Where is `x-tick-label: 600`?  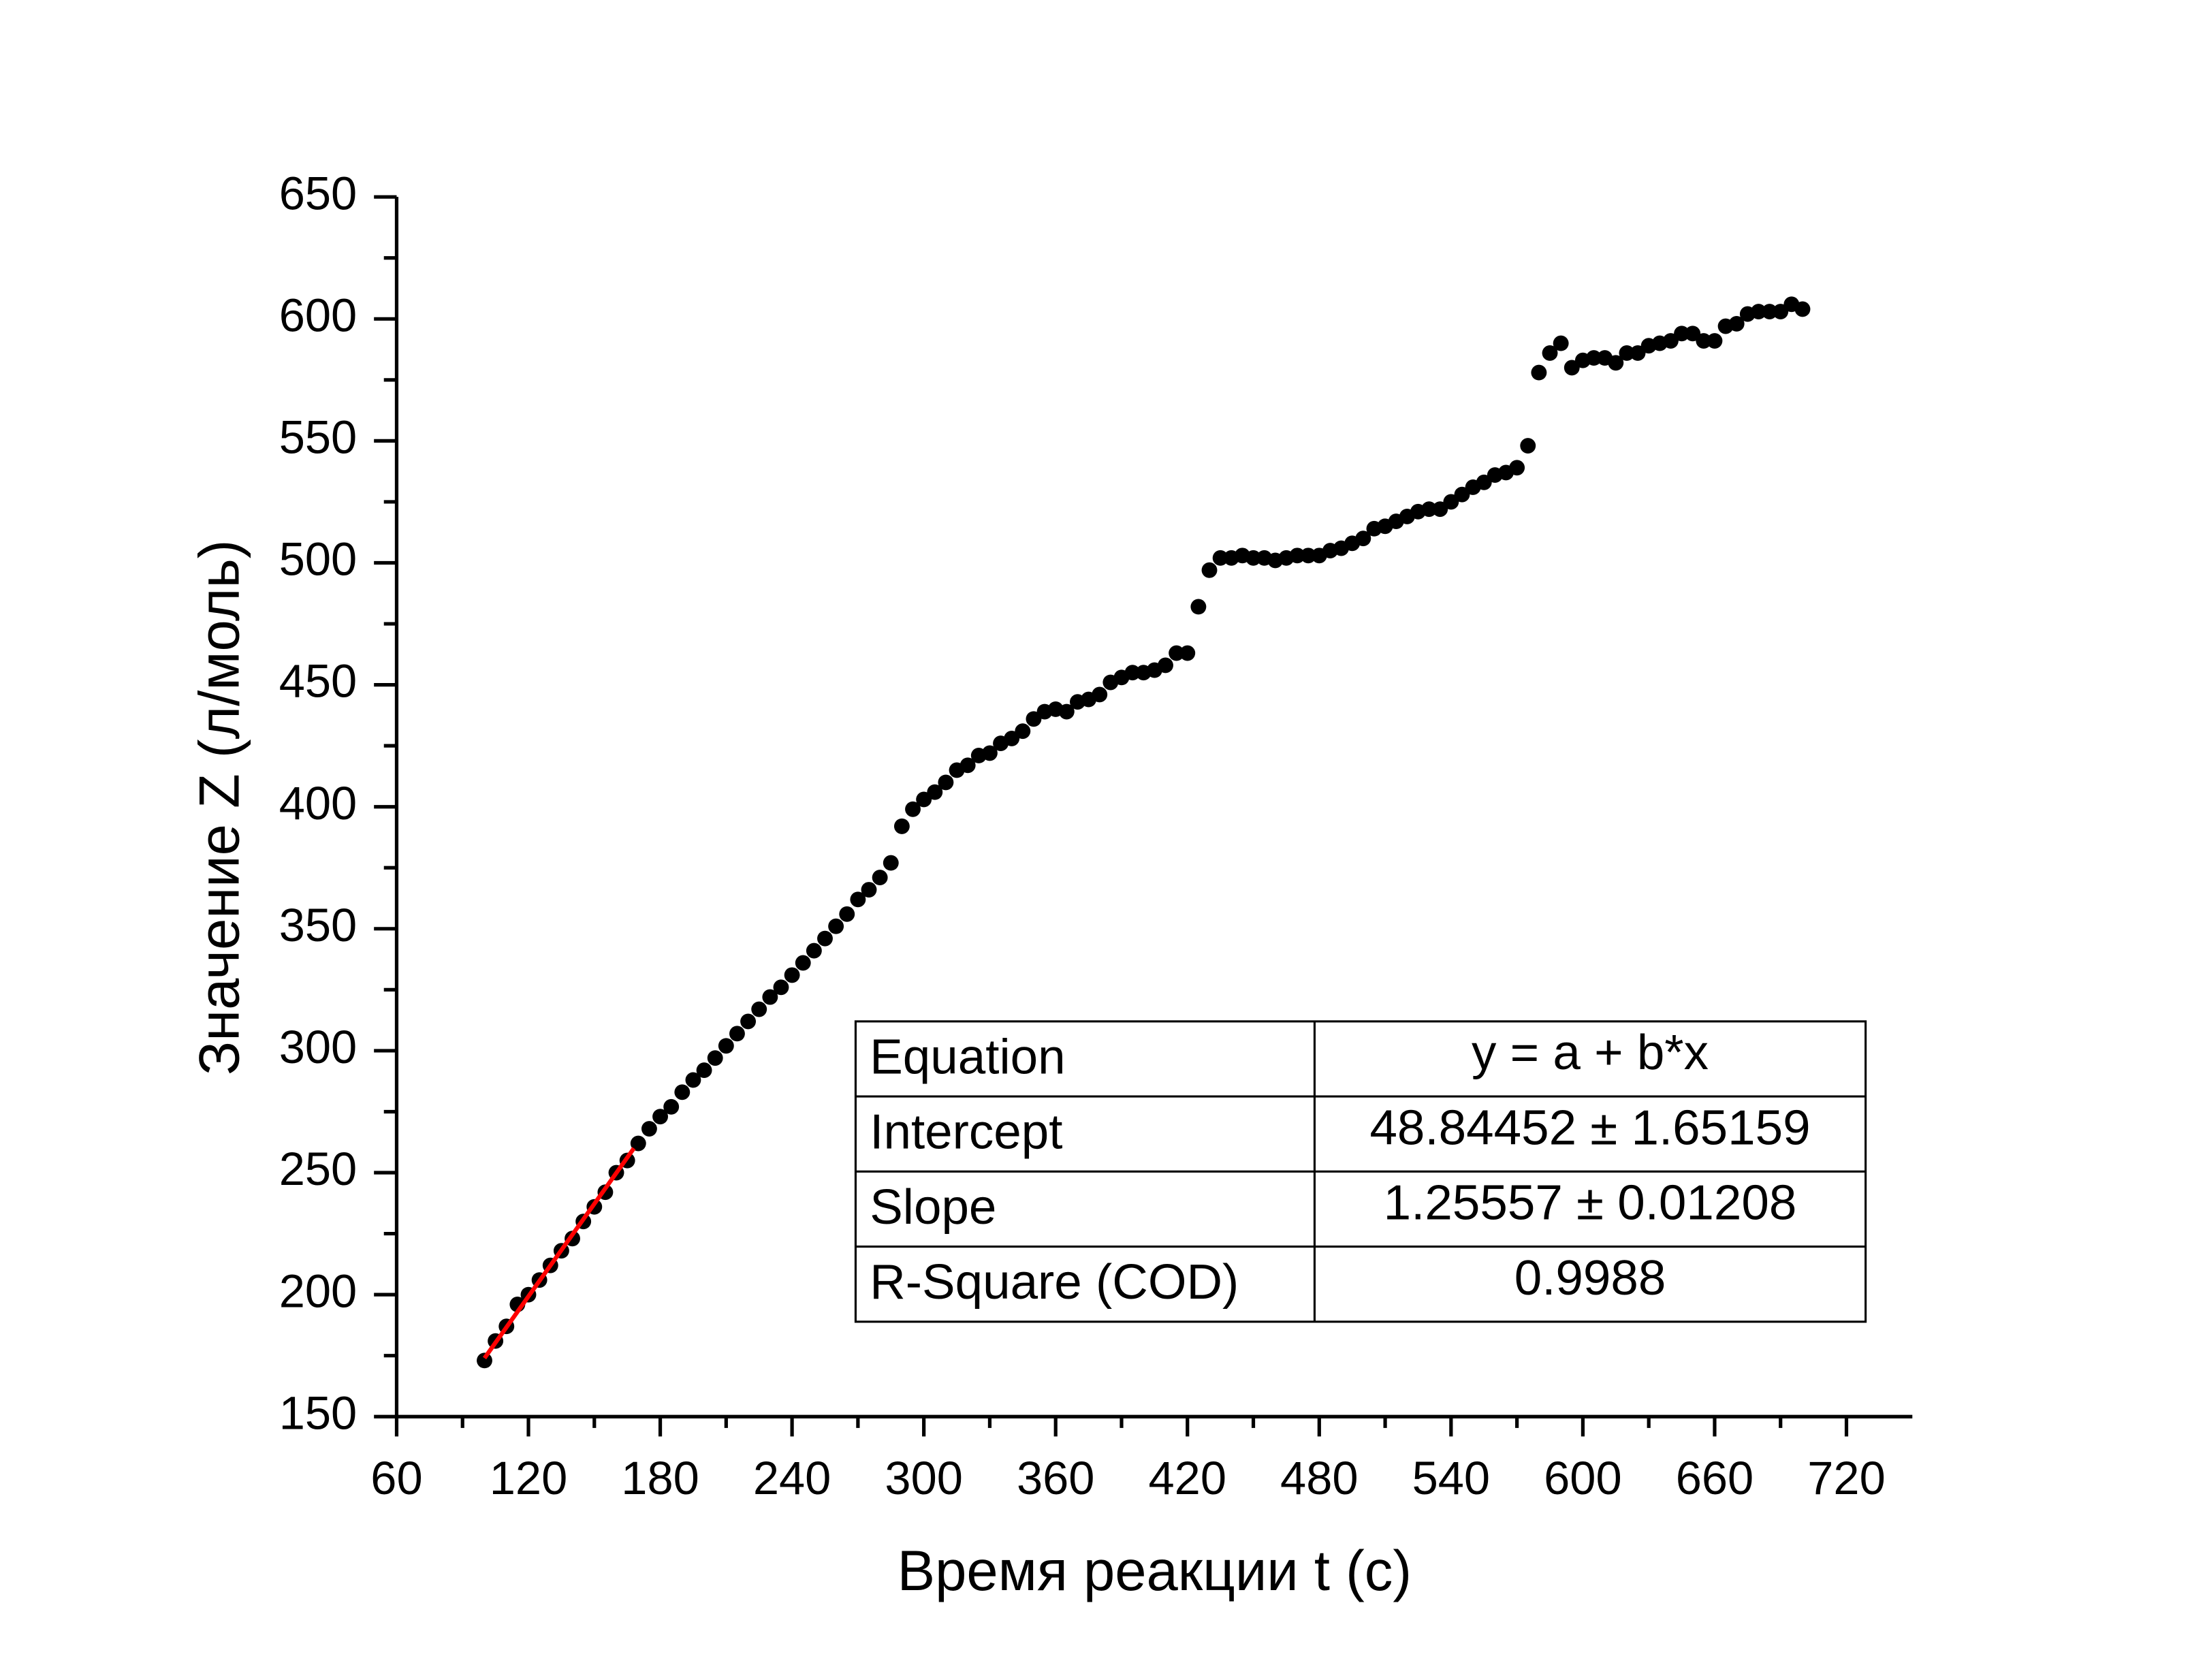 x-tick-label: 600 is located at coordinates (1583, 1478).